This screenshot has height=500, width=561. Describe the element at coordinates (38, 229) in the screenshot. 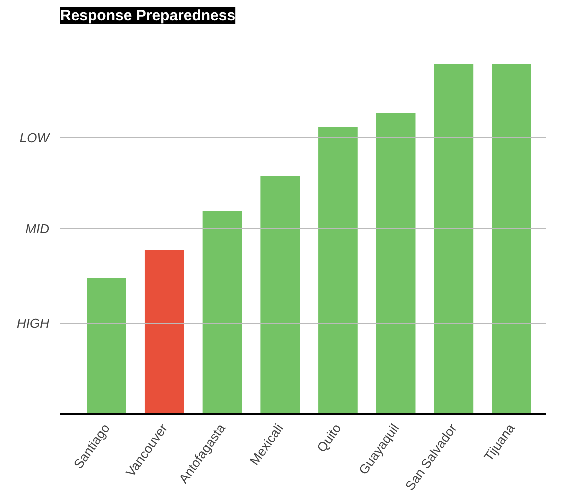

I see `ref-line-label: MID` at that location.